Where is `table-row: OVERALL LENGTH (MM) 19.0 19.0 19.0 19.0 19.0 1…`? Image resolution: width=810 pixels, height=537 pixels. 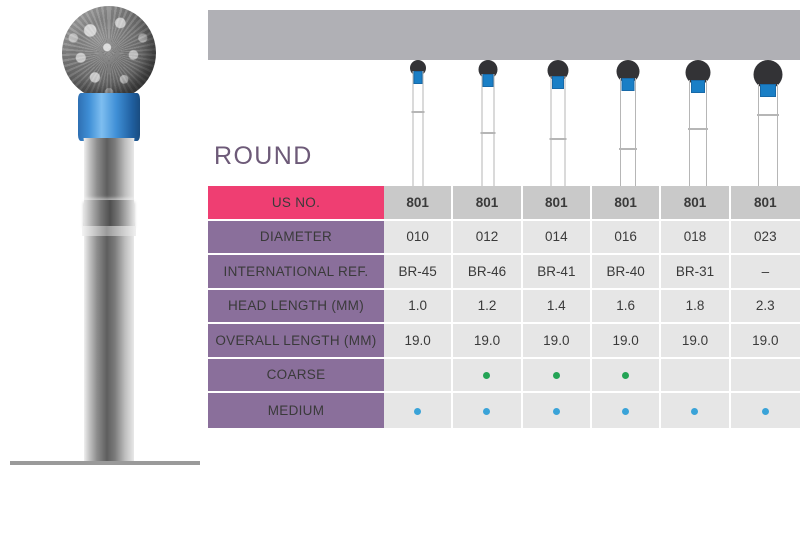 table-row: OVERALL LENGTH (MM) 19.0 19.0 19.0 19.0 19.0 1… is located at coordinates (504, 341).